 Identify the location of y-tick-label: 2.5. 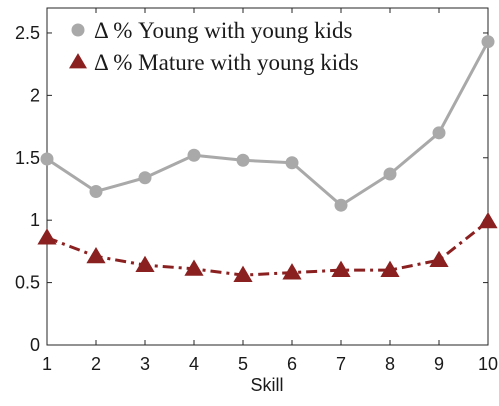
(27, 33).